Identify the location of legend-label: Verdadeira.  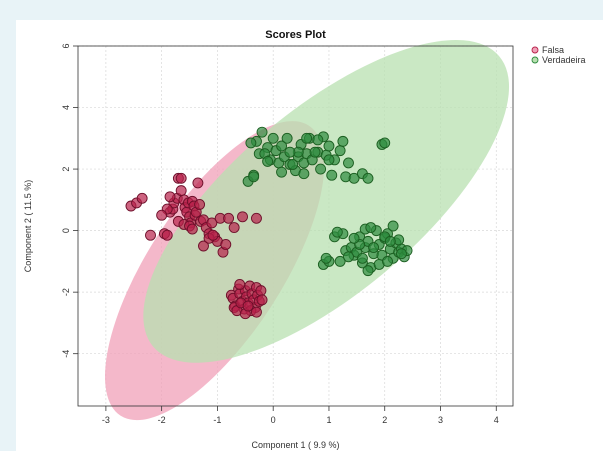
(564, 60).